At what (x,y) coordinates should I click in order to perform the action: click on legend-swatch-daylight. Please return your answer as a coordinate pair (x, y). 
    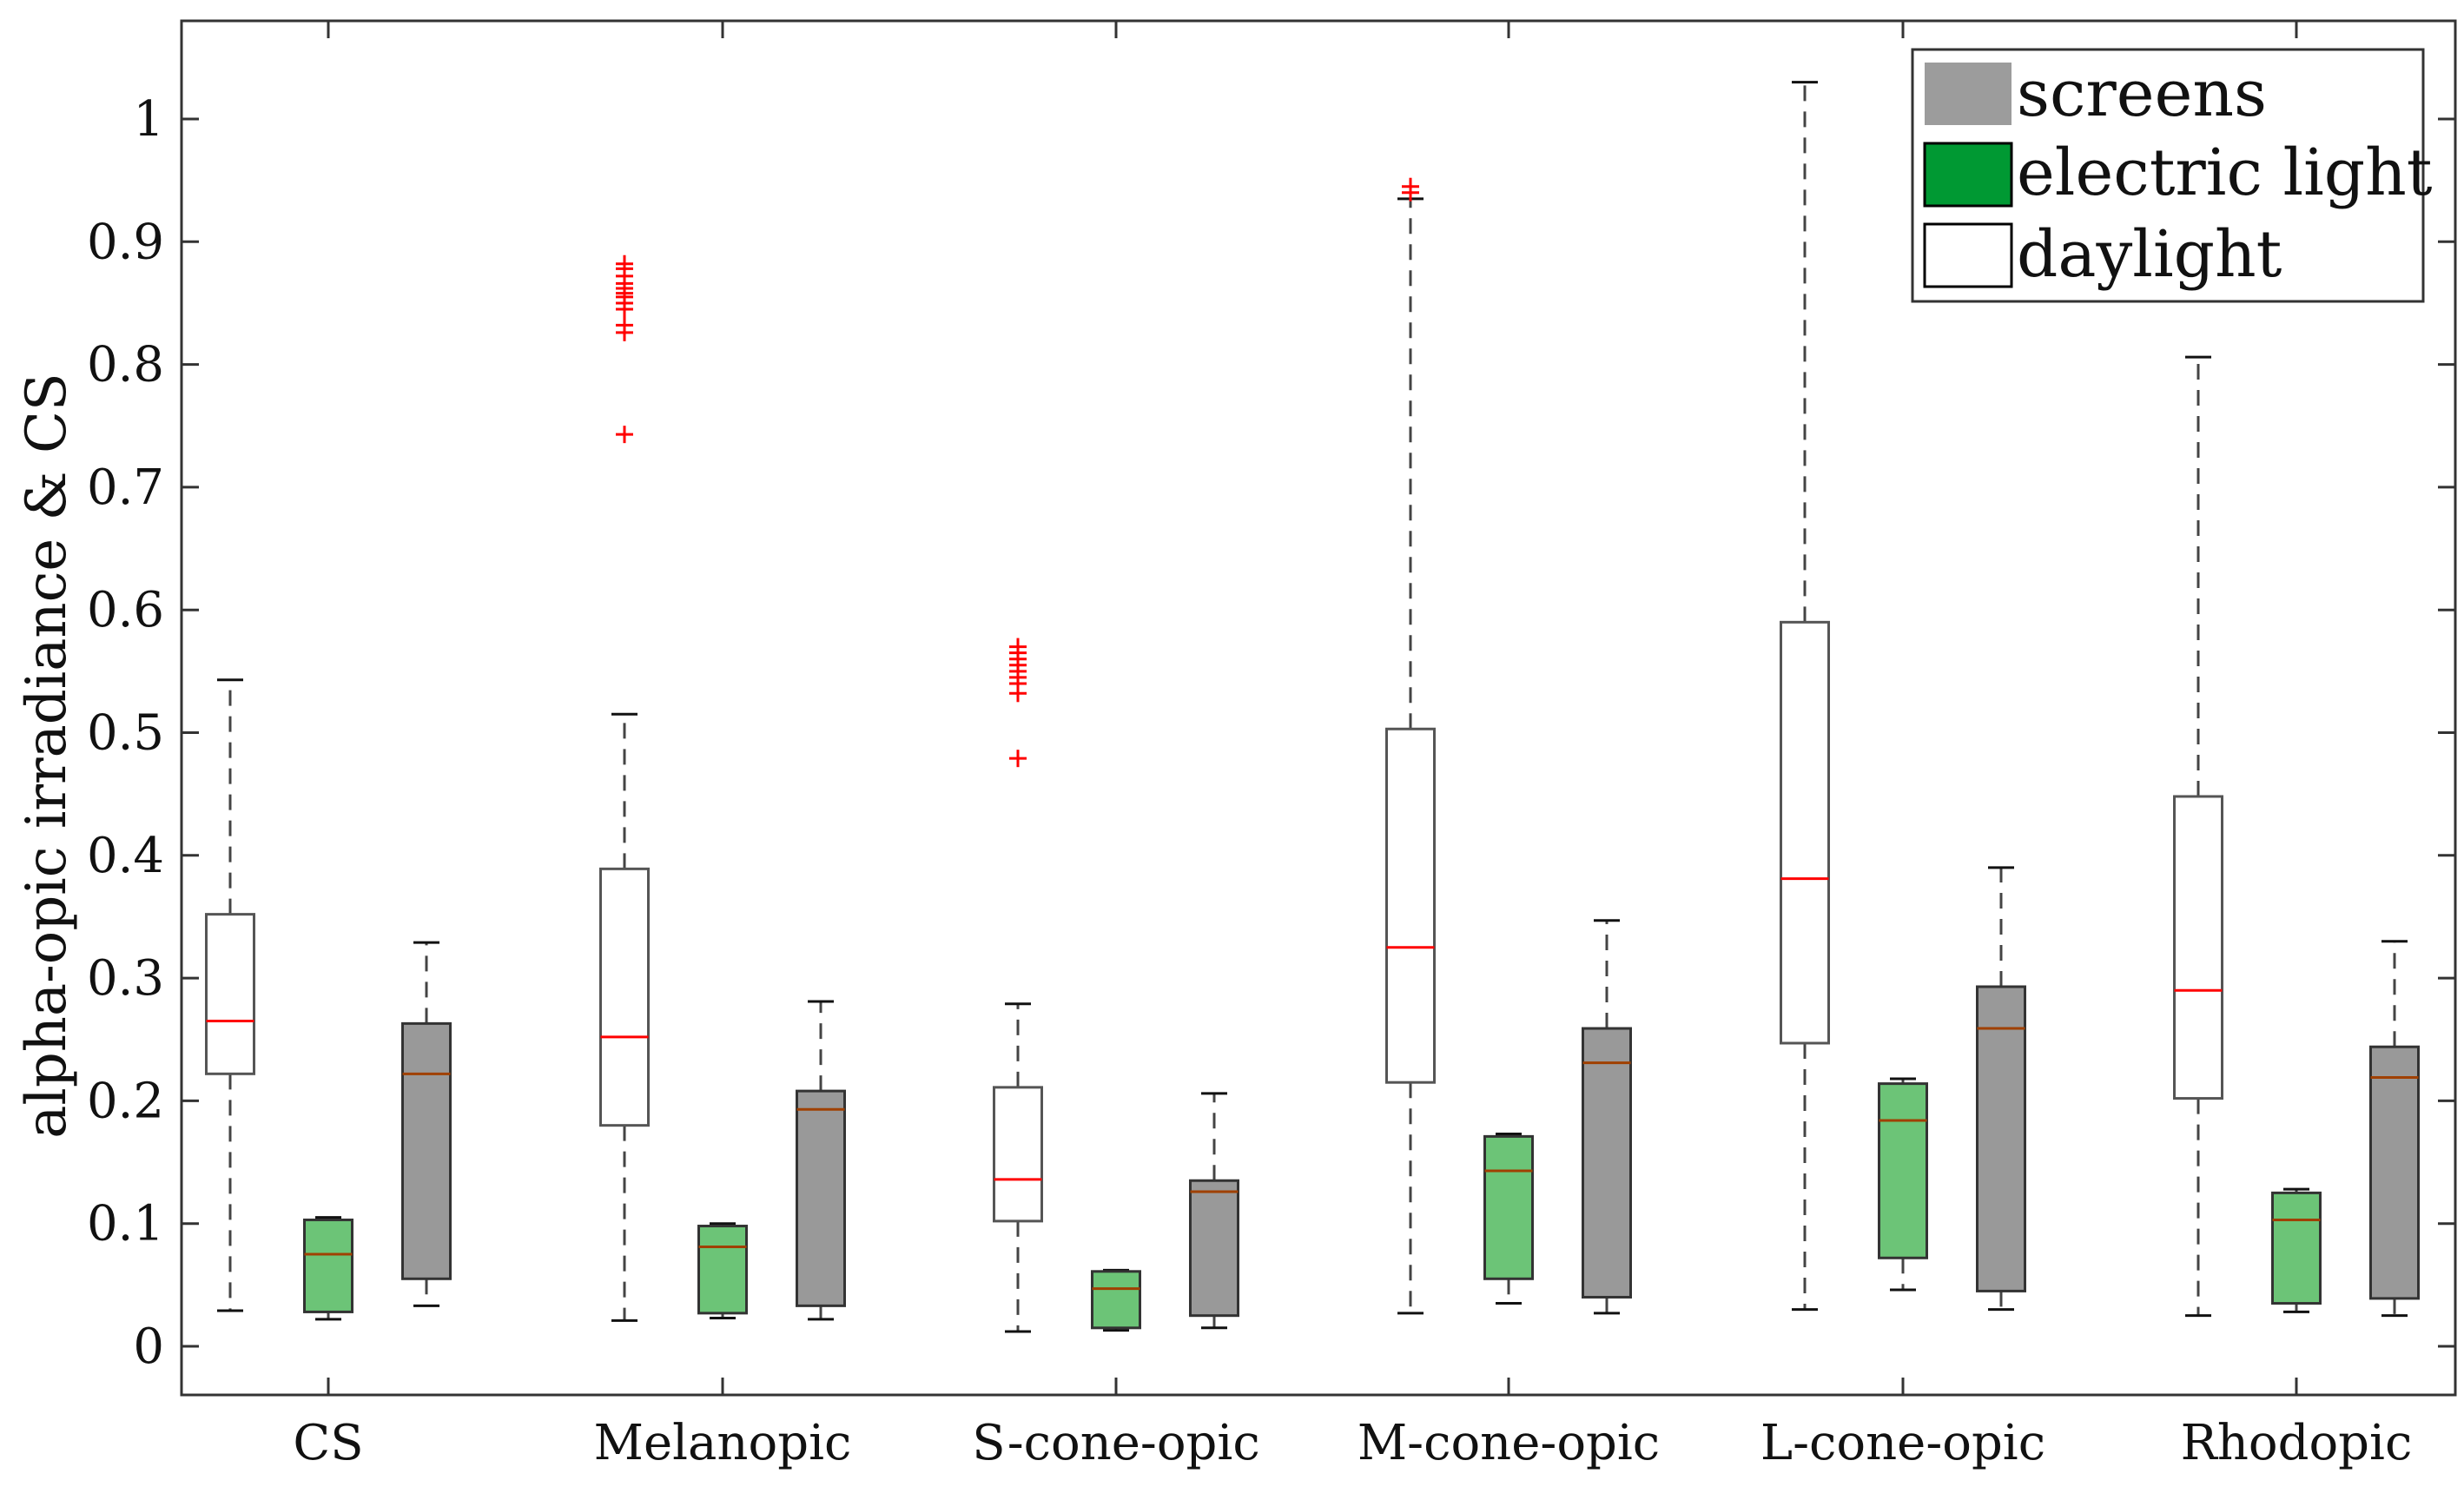
    Looking at the image, I should click on (1968, 255).